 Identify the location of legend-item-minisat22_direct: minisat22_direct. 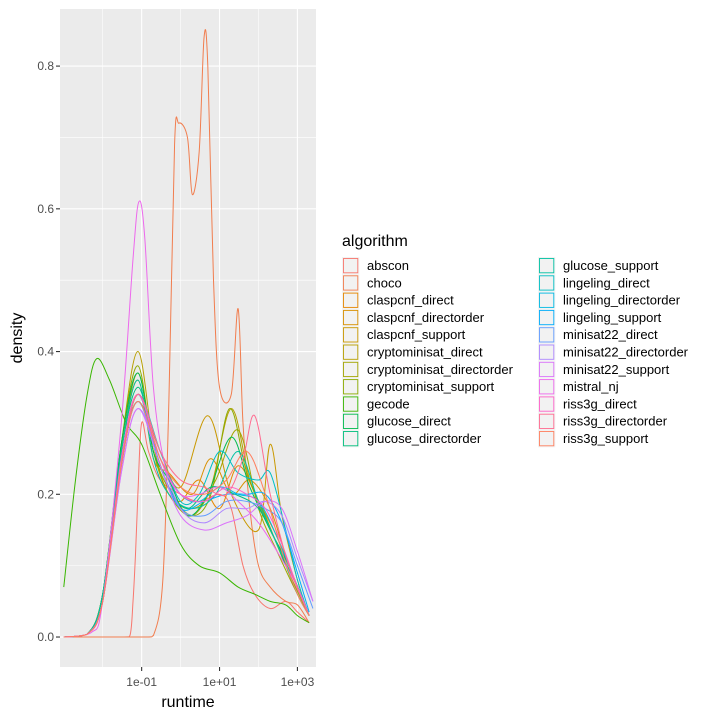
(598, 335).